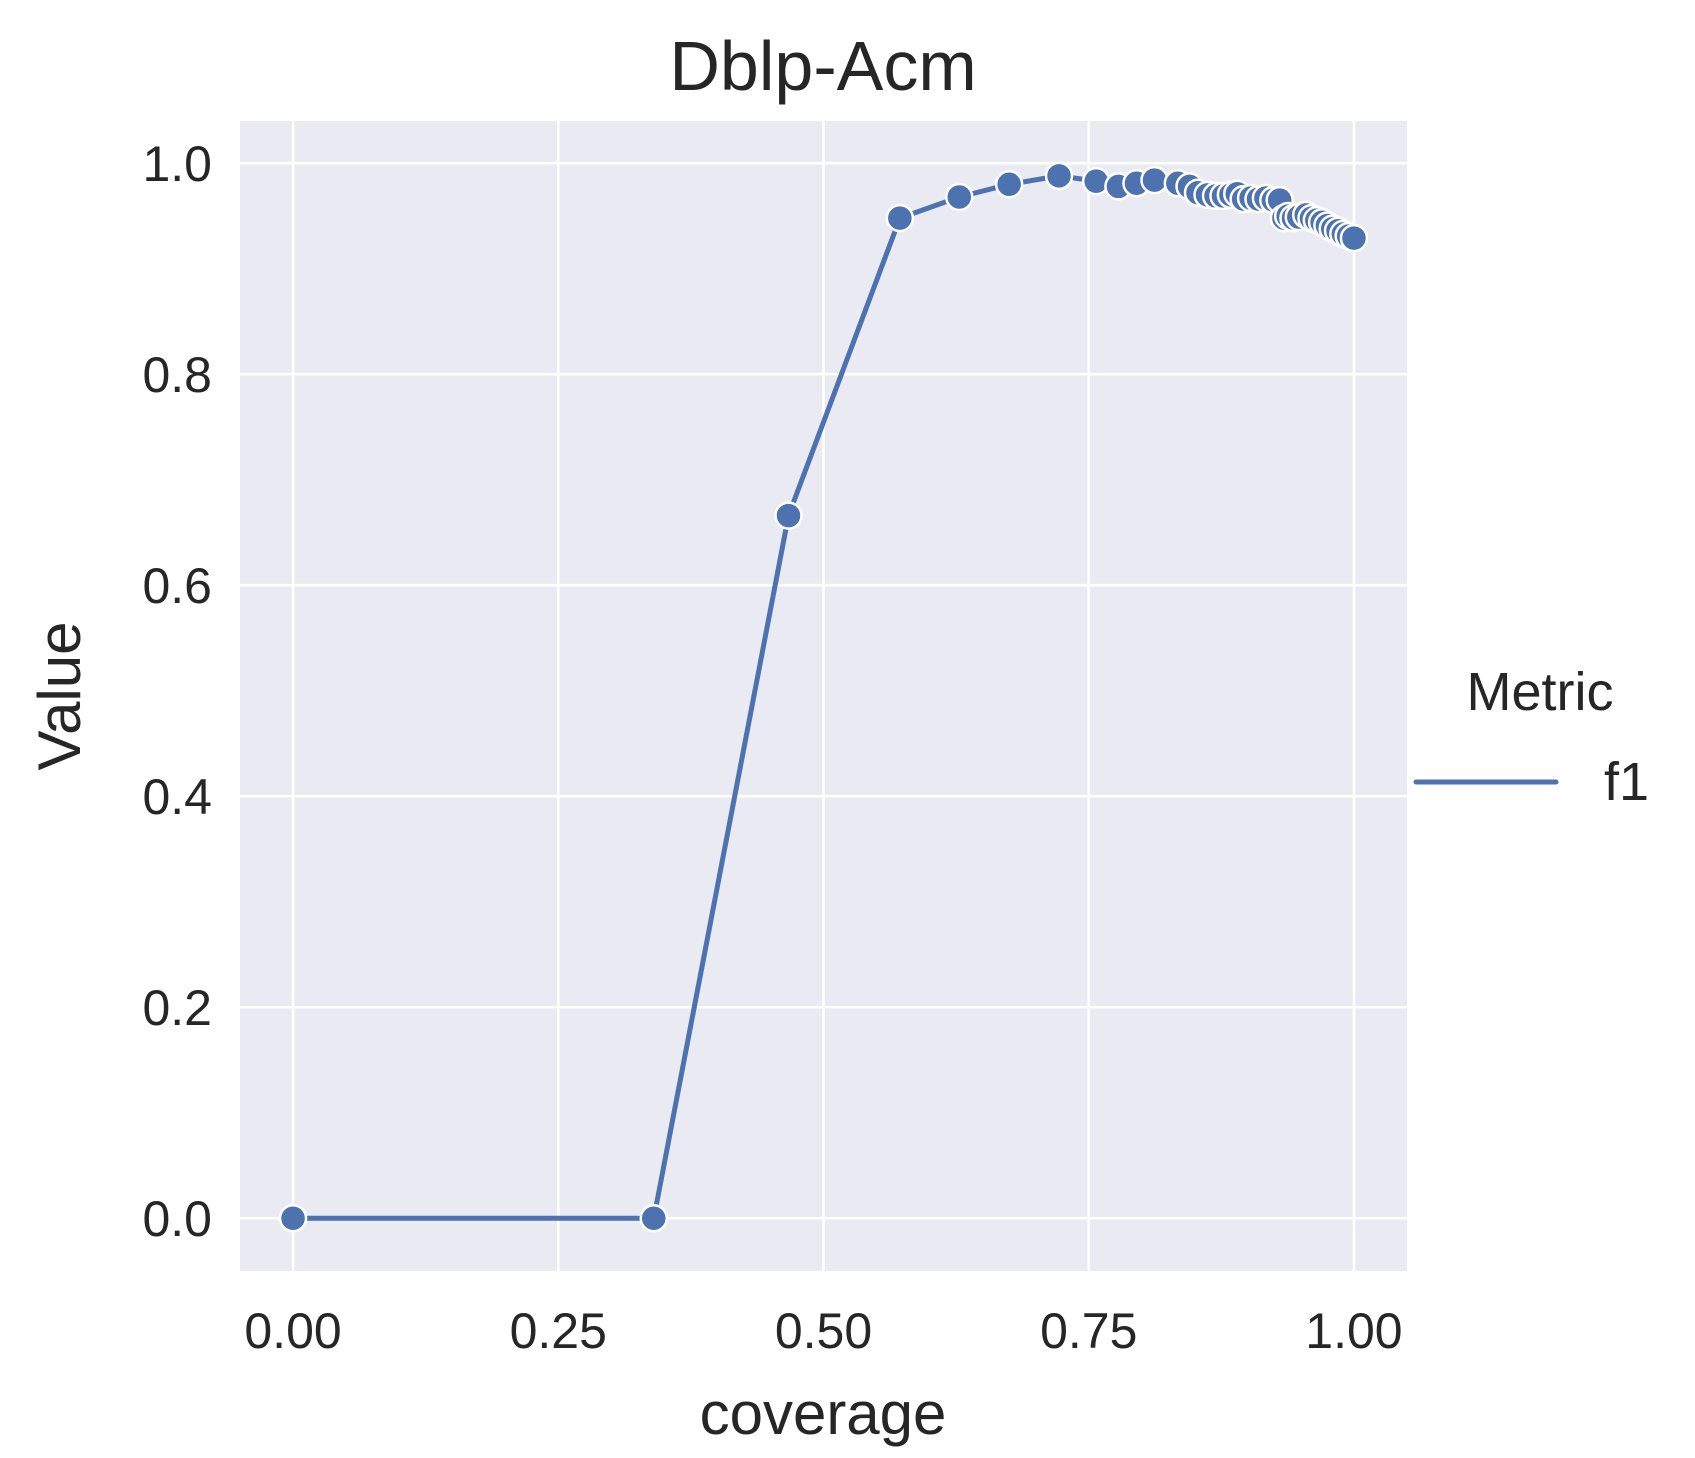 This screenshot has height=1458, width=1695. Describe the element at coordinates (177, 797) in the screenshot. I see `y-tick-label: 0.4` at that location.